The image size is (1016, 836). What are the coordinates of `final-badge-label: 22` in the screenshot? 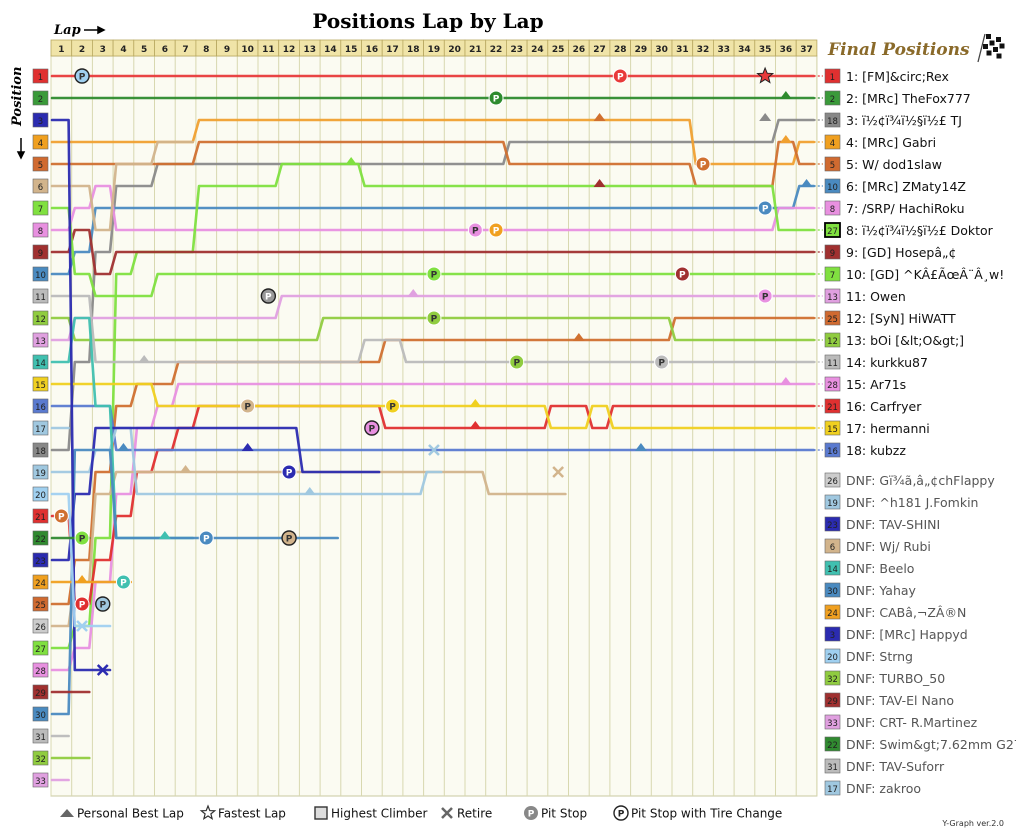 It's located at (832, 746).